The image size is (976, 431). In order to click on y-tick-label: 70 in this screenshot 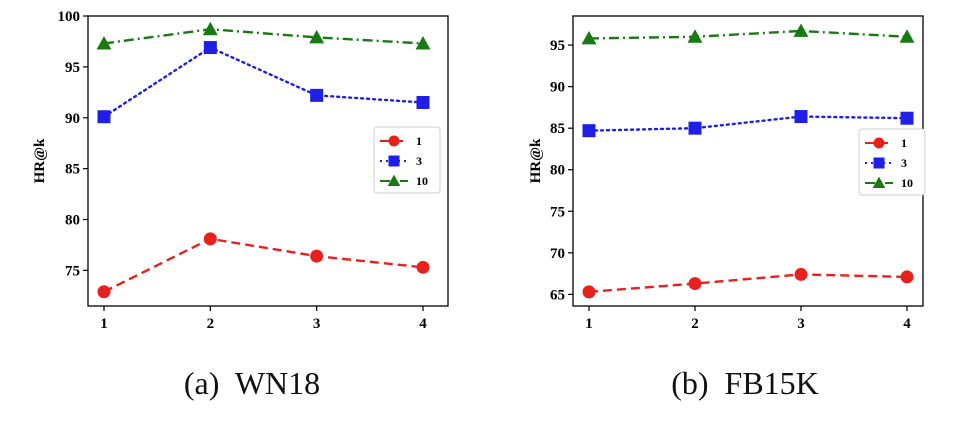, I will do `click(557, 254)`.